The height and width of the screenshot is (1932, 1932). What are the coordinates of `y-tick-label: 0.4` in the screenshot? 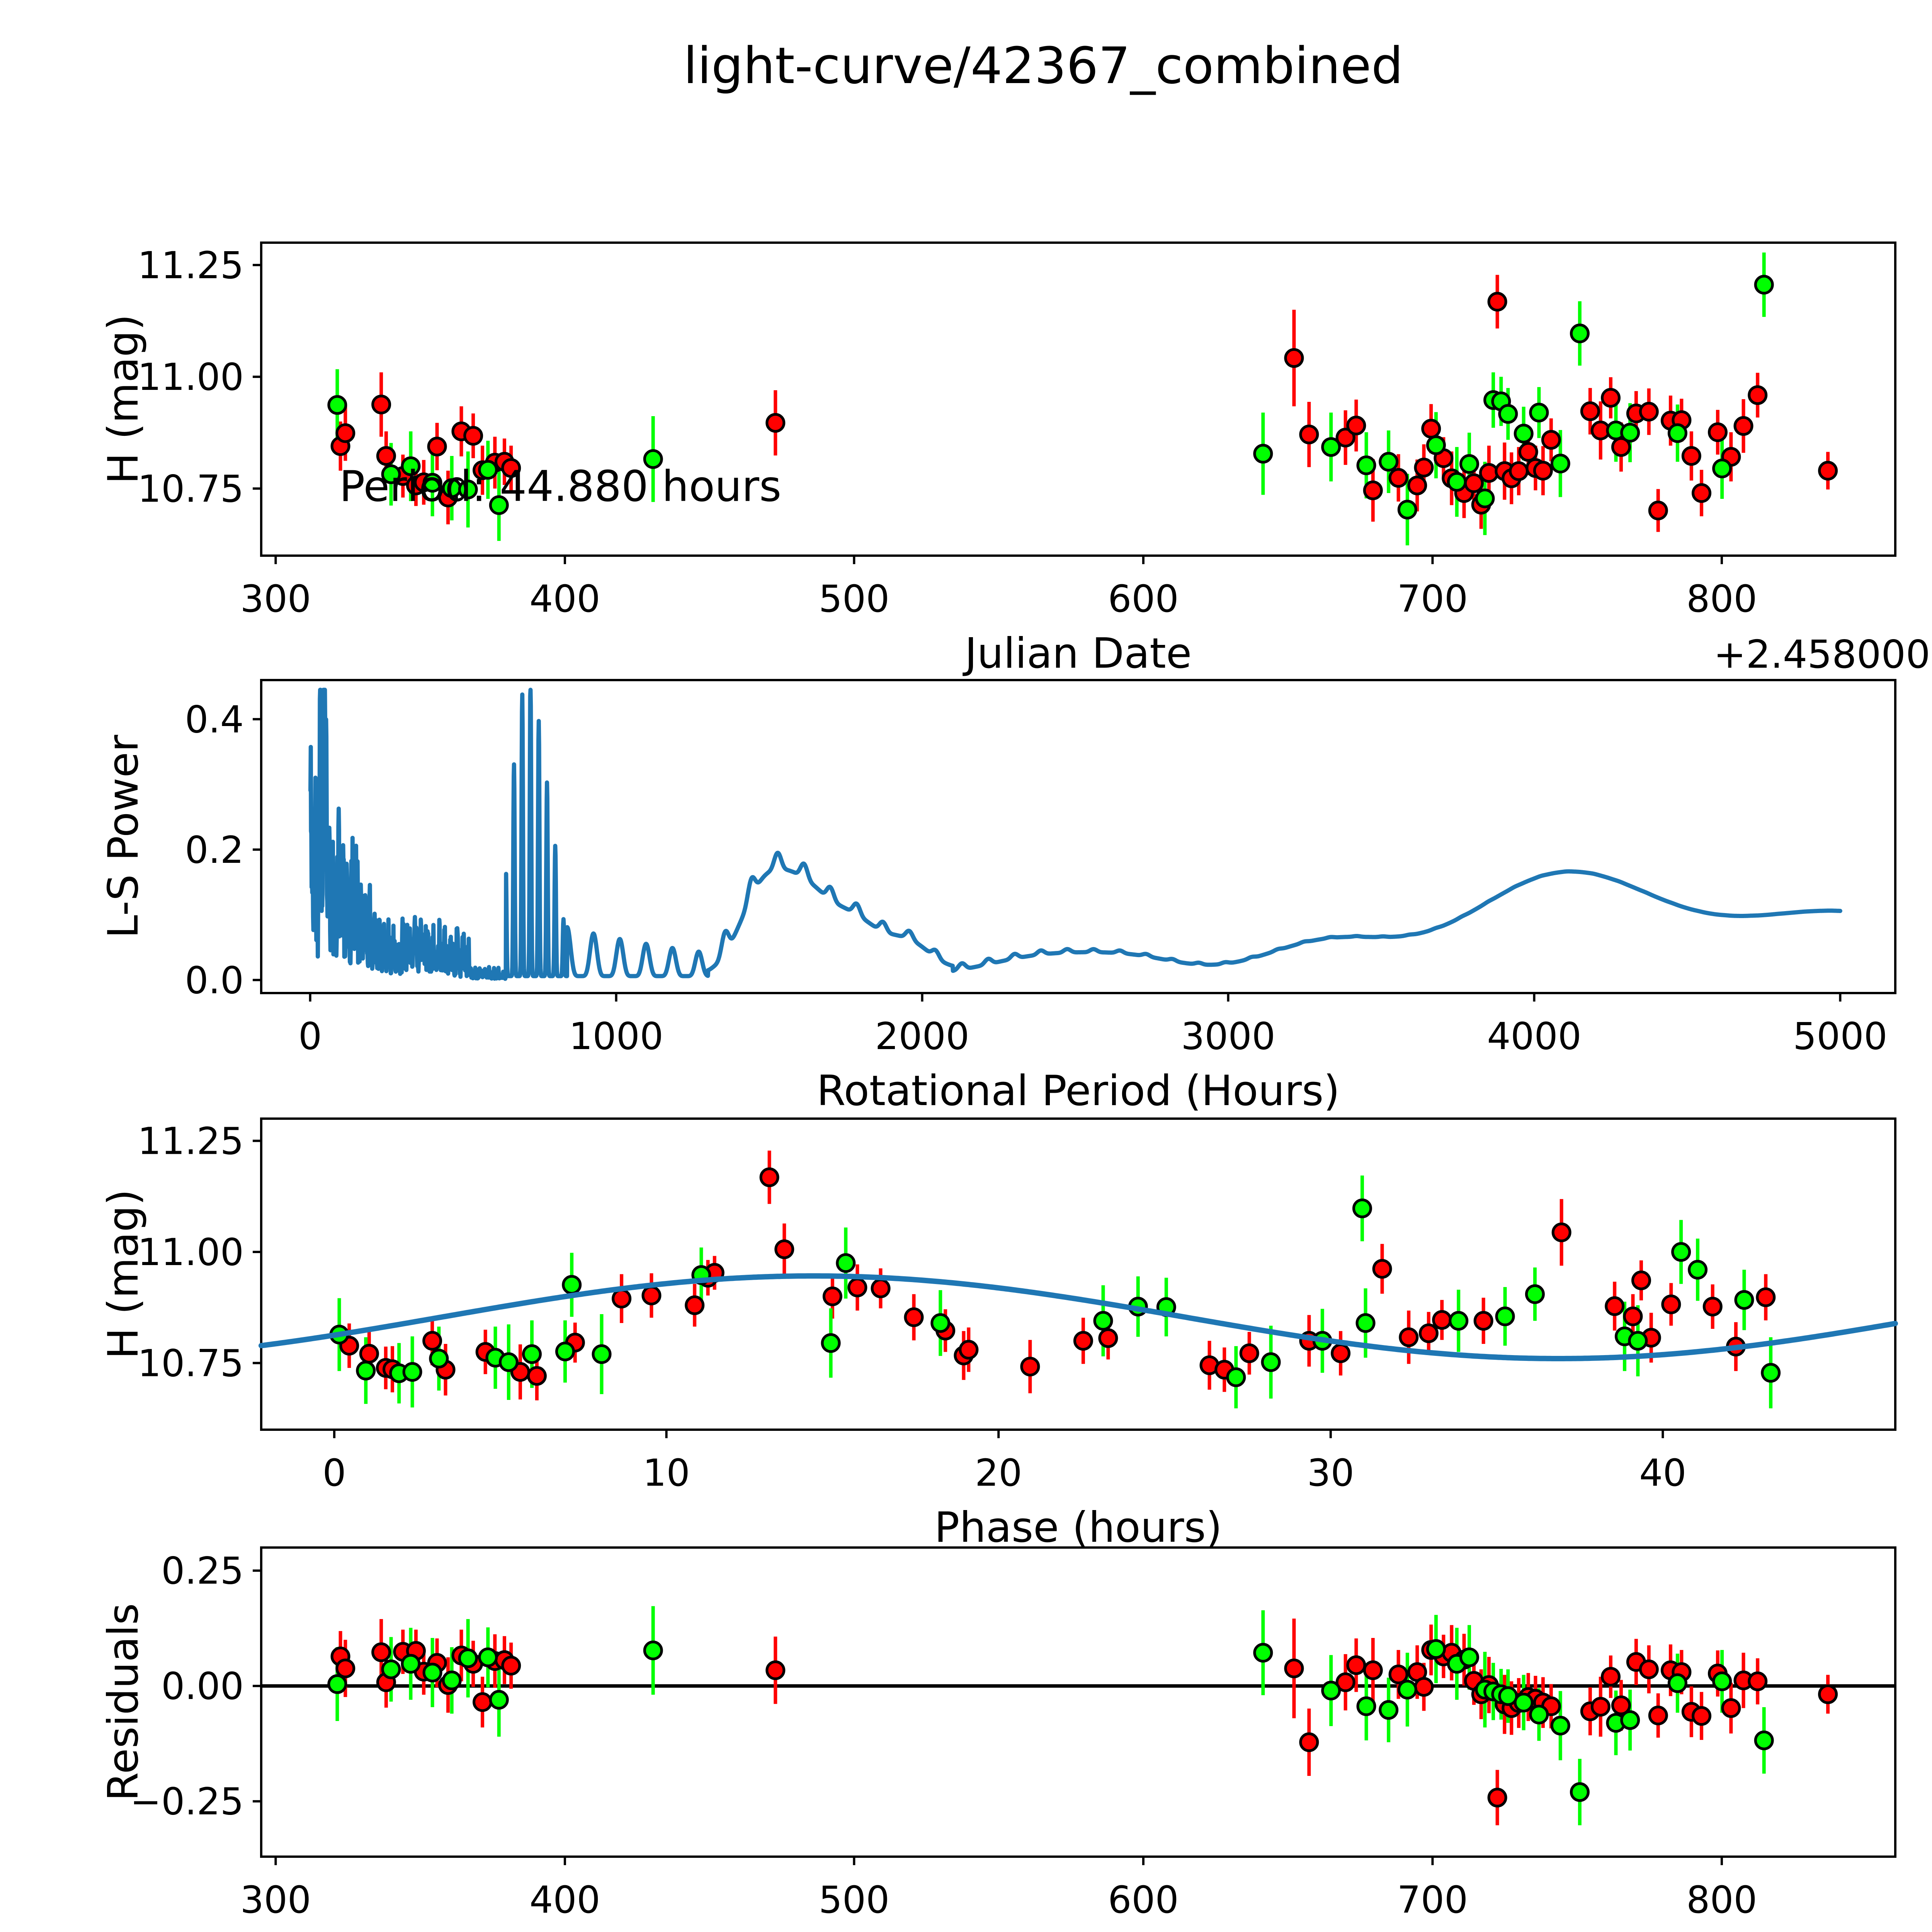 It's located at (214, 720).